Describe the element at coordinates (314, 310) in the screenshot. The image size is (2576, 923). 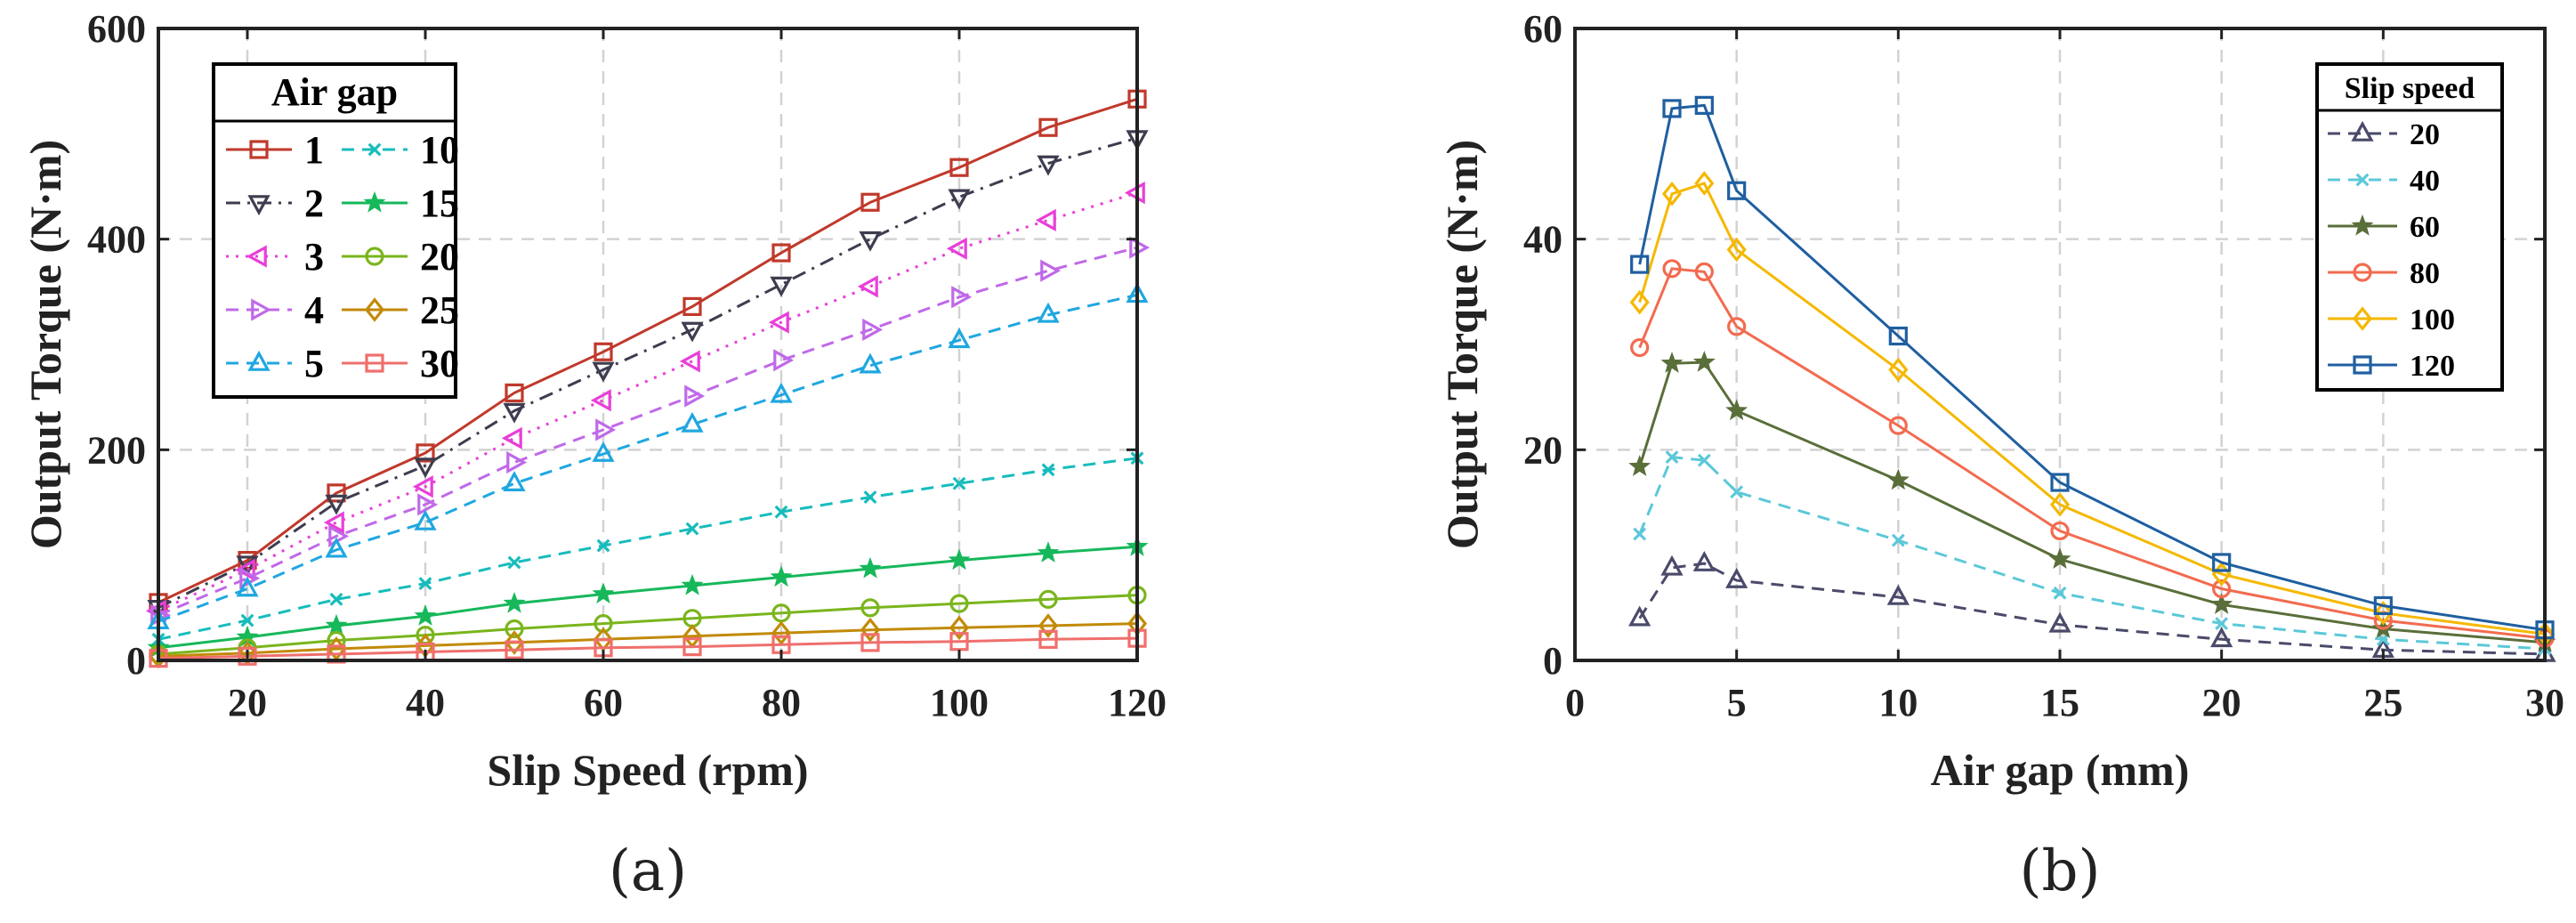
I see `legend-label: 4` at that location.